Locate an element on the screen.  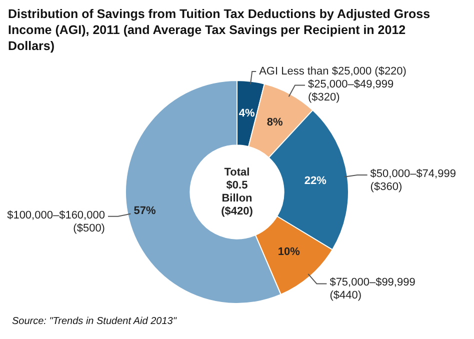
slice-label: $25,000–$49,999 ($320) is located at coordinates (351, 91).